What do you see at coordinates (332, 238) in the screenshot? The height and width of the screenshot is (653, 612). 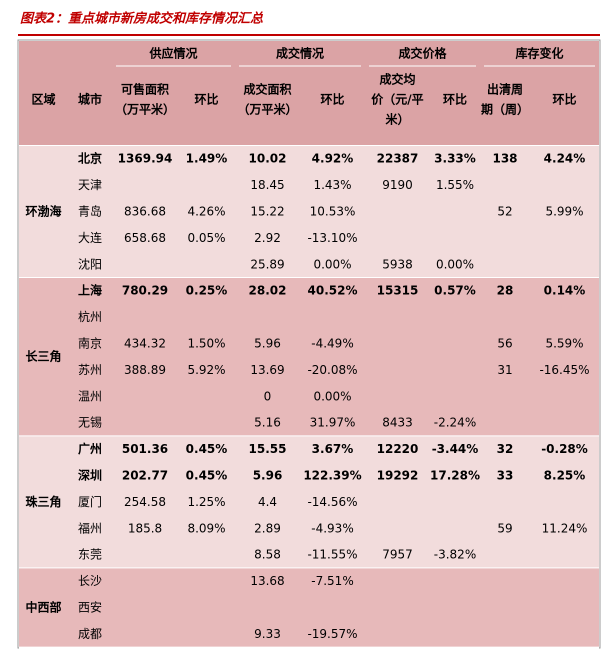 I see `cell: -13.10%` at bounding box center [332, 238].